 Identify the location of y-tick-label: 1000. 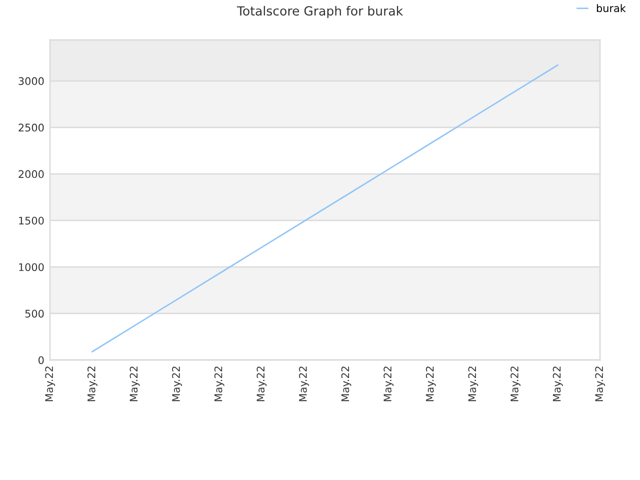
(31, 267).